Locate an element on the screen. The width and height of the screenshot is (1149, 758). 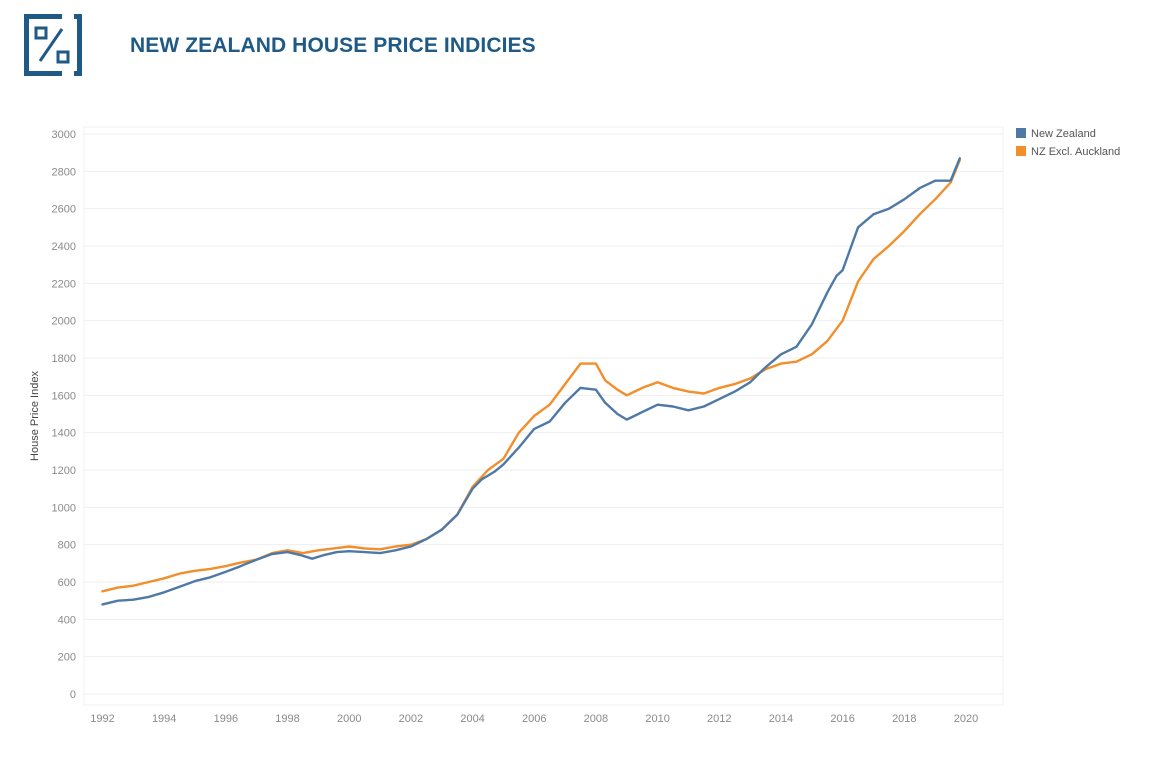
x-tick-label: 2002 is located at coordinates (411, 719).